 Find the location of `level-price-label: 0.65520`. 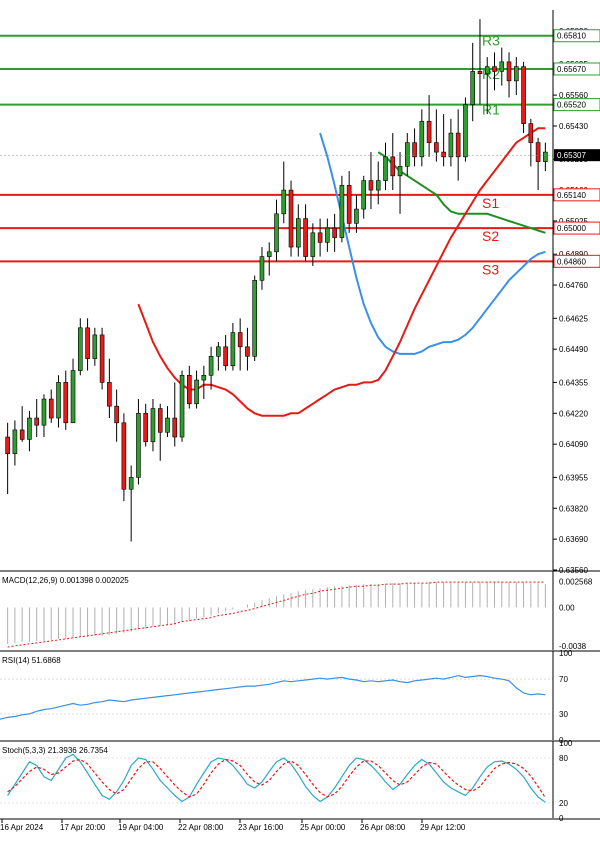

level-price-label: 0.65520 is located at coordinates (571, 105).